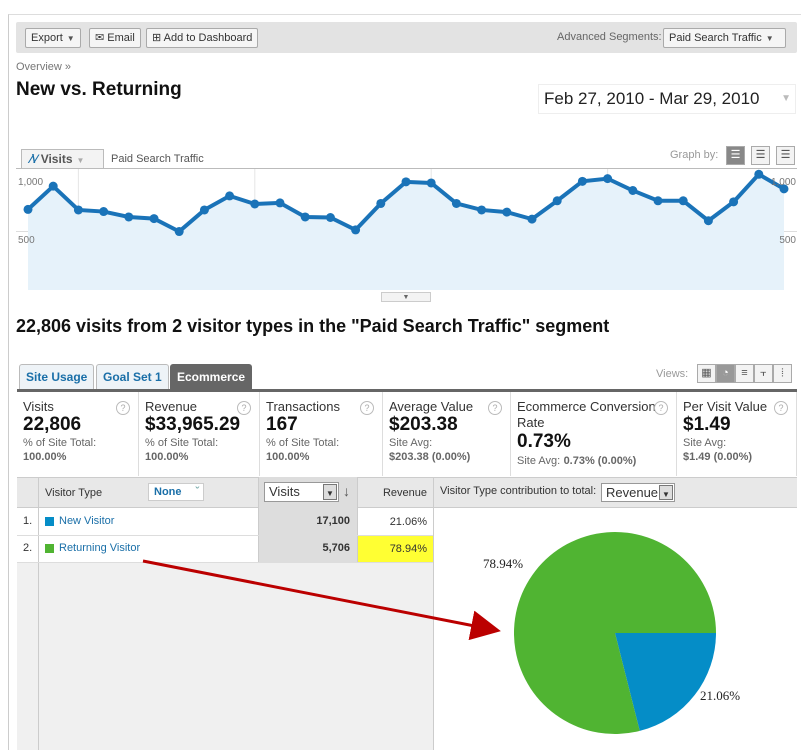 The image size is (801, 750). Describe the element at coordinates (101, 38) in the screenshot. I see `envelope-icon: ✉` at that location.